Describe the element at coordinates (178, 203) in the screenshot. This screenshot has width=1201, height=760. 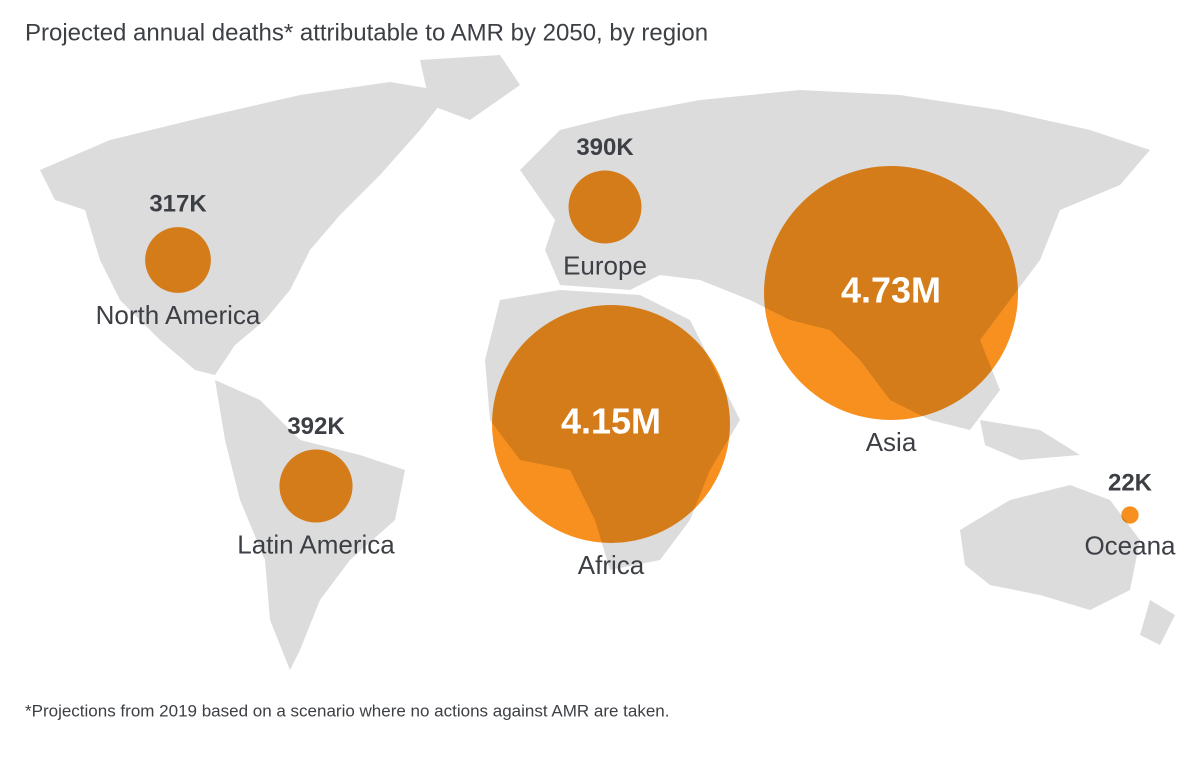
I see `value-label: 317K` at that location.